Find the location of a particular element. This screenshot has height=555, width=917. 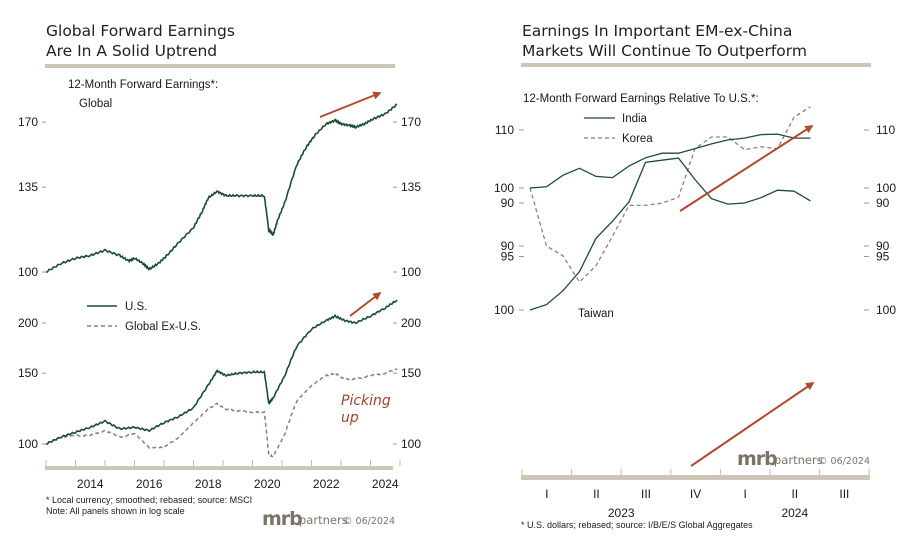

legend-exus-label: Global Ex-U.S. is located at coordinates (163, 327).